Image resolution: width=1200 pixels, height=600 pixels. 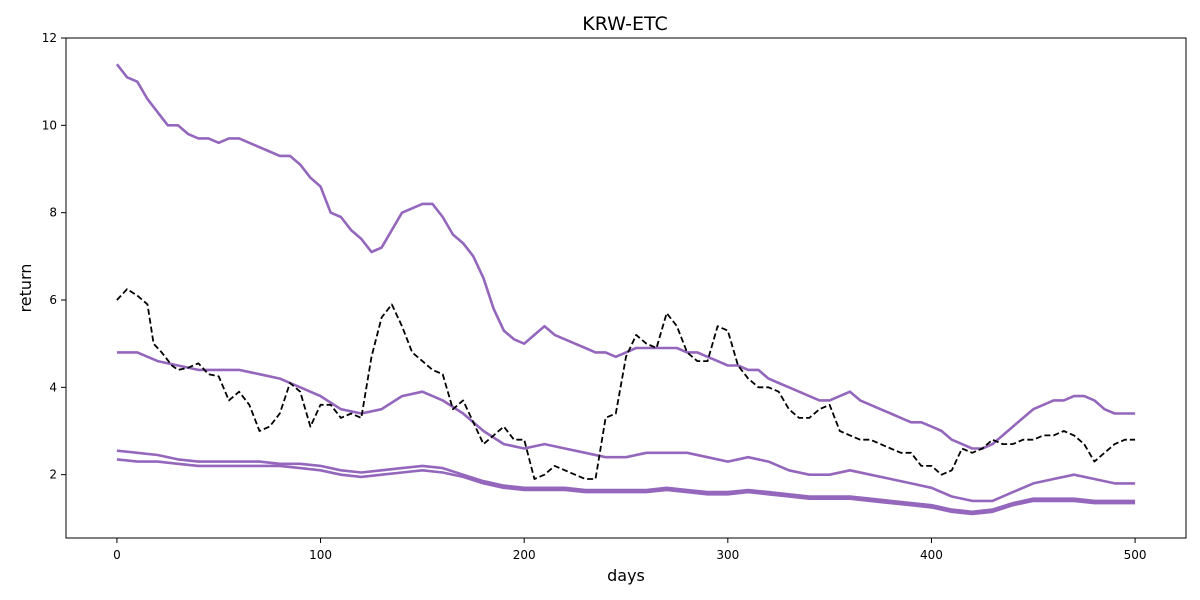 What do you see at coordinates (117, 555) in the screenshot?
I see `x-tick-label: 0` at bounding box center [117, 555].